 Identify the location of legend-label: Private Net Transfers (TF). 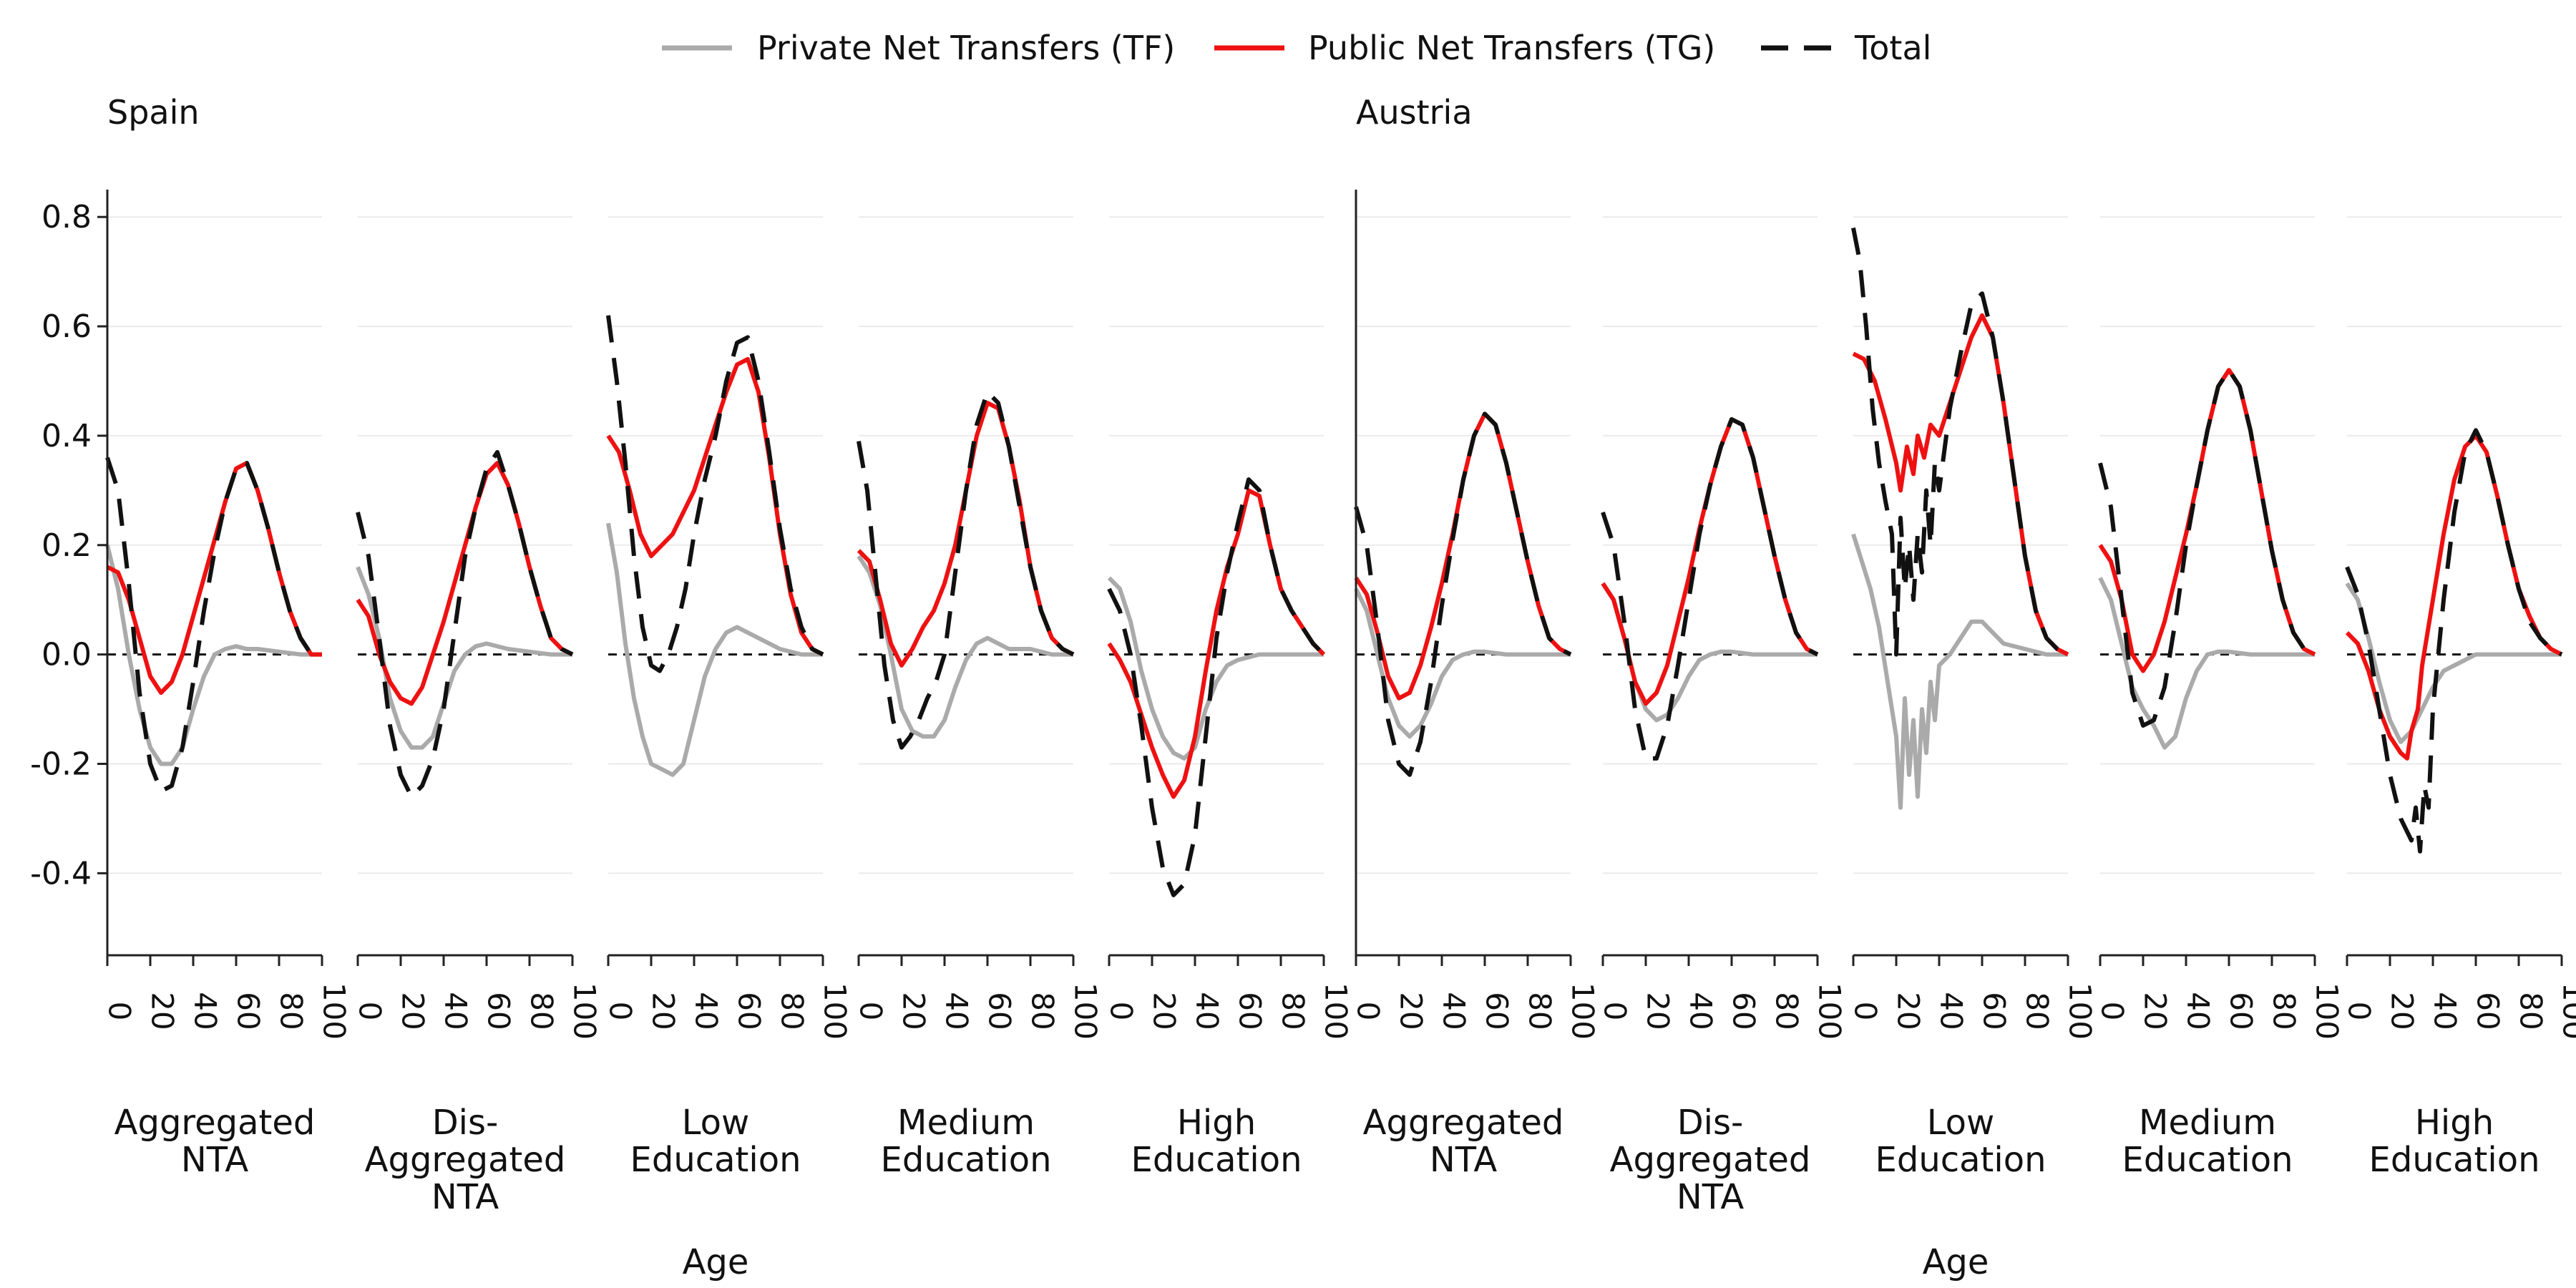
(966, 48).